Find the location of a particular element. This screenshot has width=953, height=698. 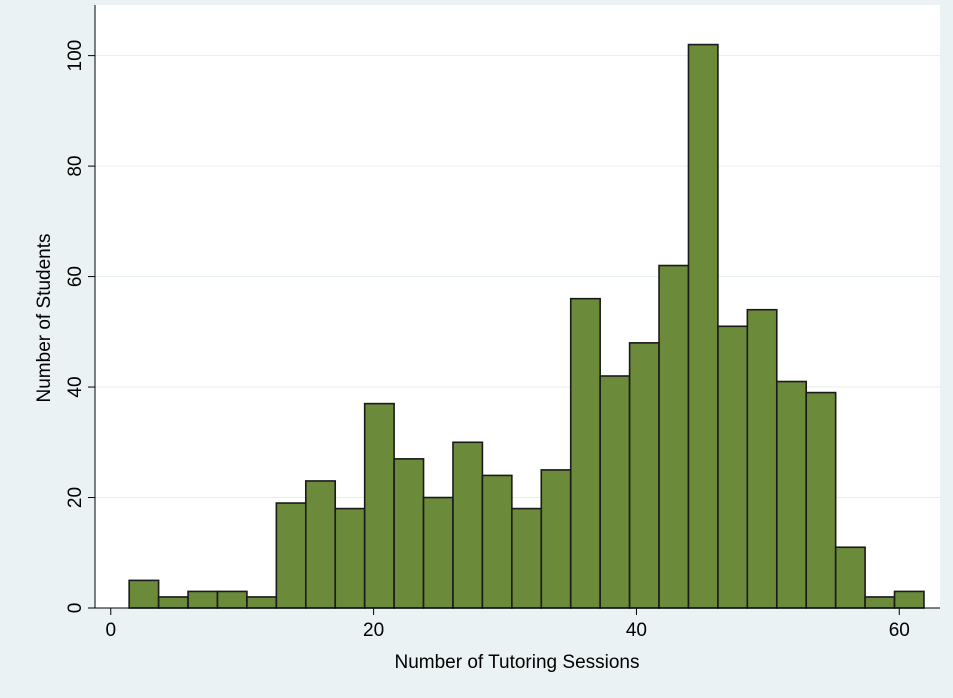

y-tick-label: 40 is located at coordinates (75, 386).